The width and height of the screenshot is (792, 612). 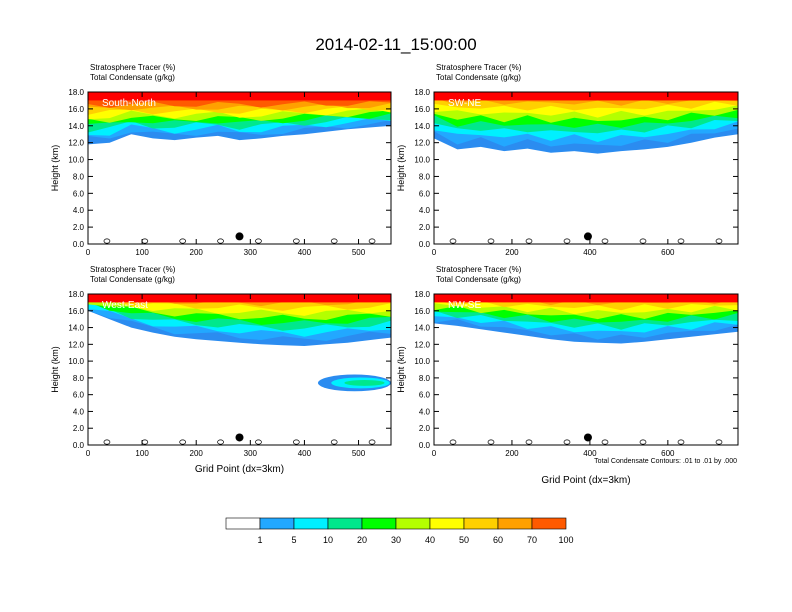 I want to click on panel-cross-section-name: West-East, so click(x=125, y=305).